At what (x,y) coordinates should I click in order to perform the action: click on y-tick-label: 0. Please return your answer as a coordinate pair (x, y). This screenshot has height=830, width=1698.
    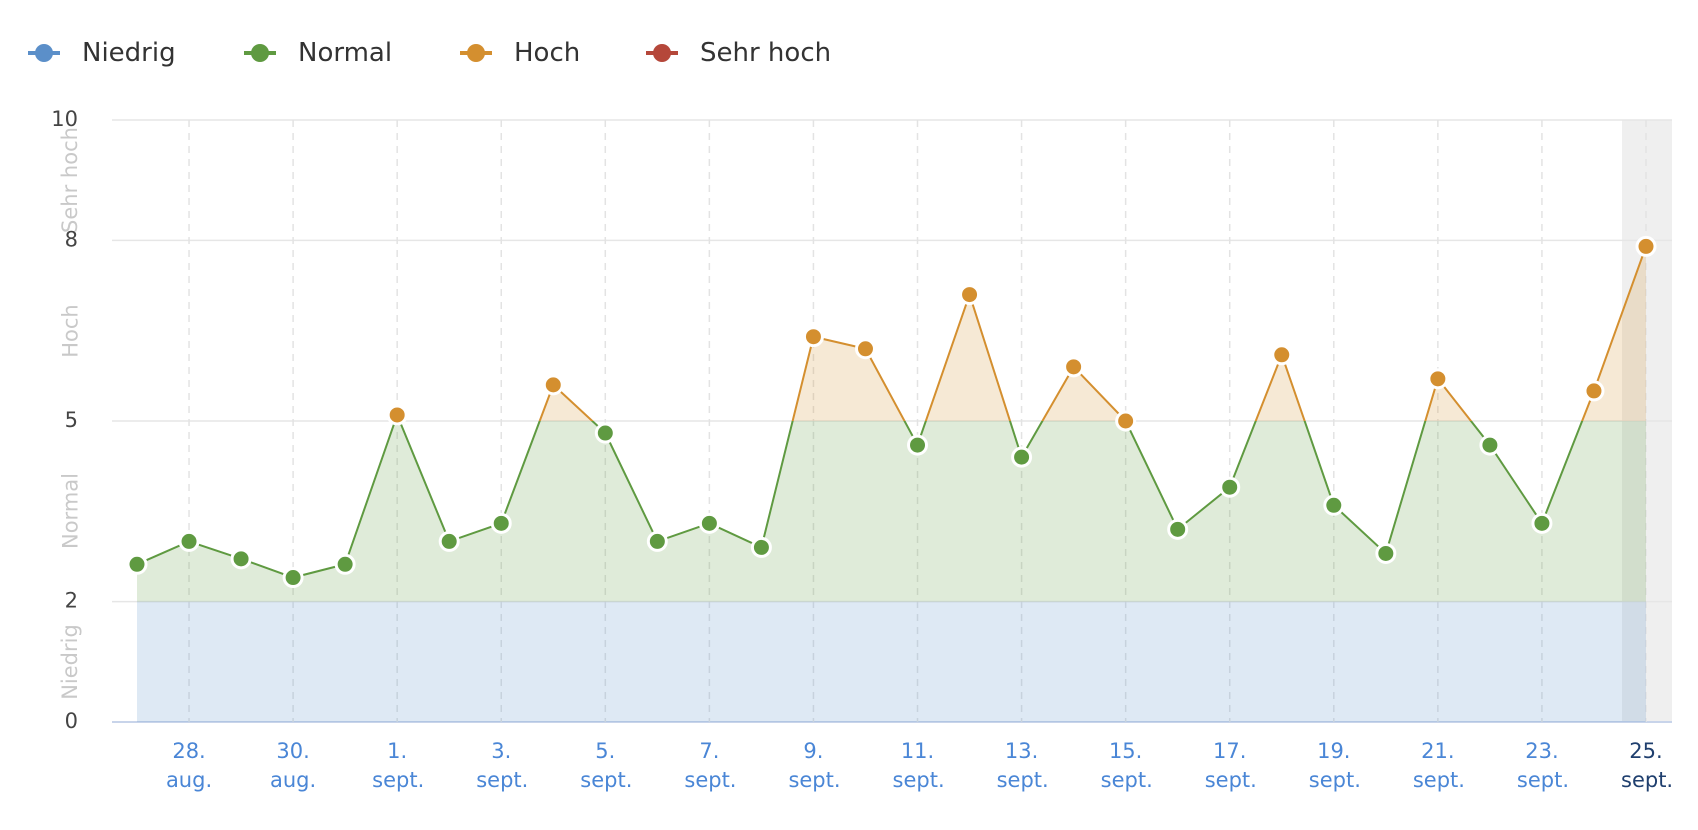
    Looking at the image, I should click on (71, 721).